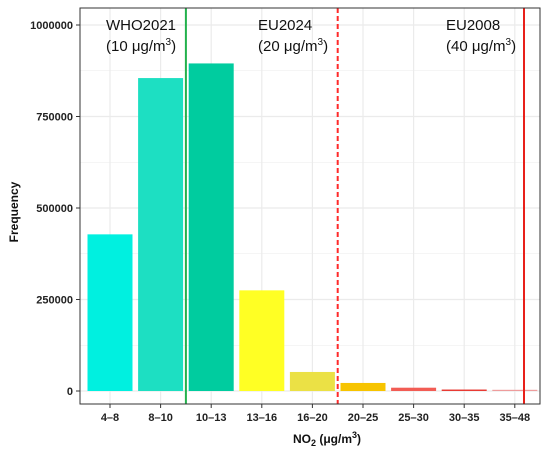 This screenshot has width=550, height=455. What do you see at coordinates (359, 439) in the screenshot?
I see `x-axis-title-close: )` at bounding box center [359, 439].